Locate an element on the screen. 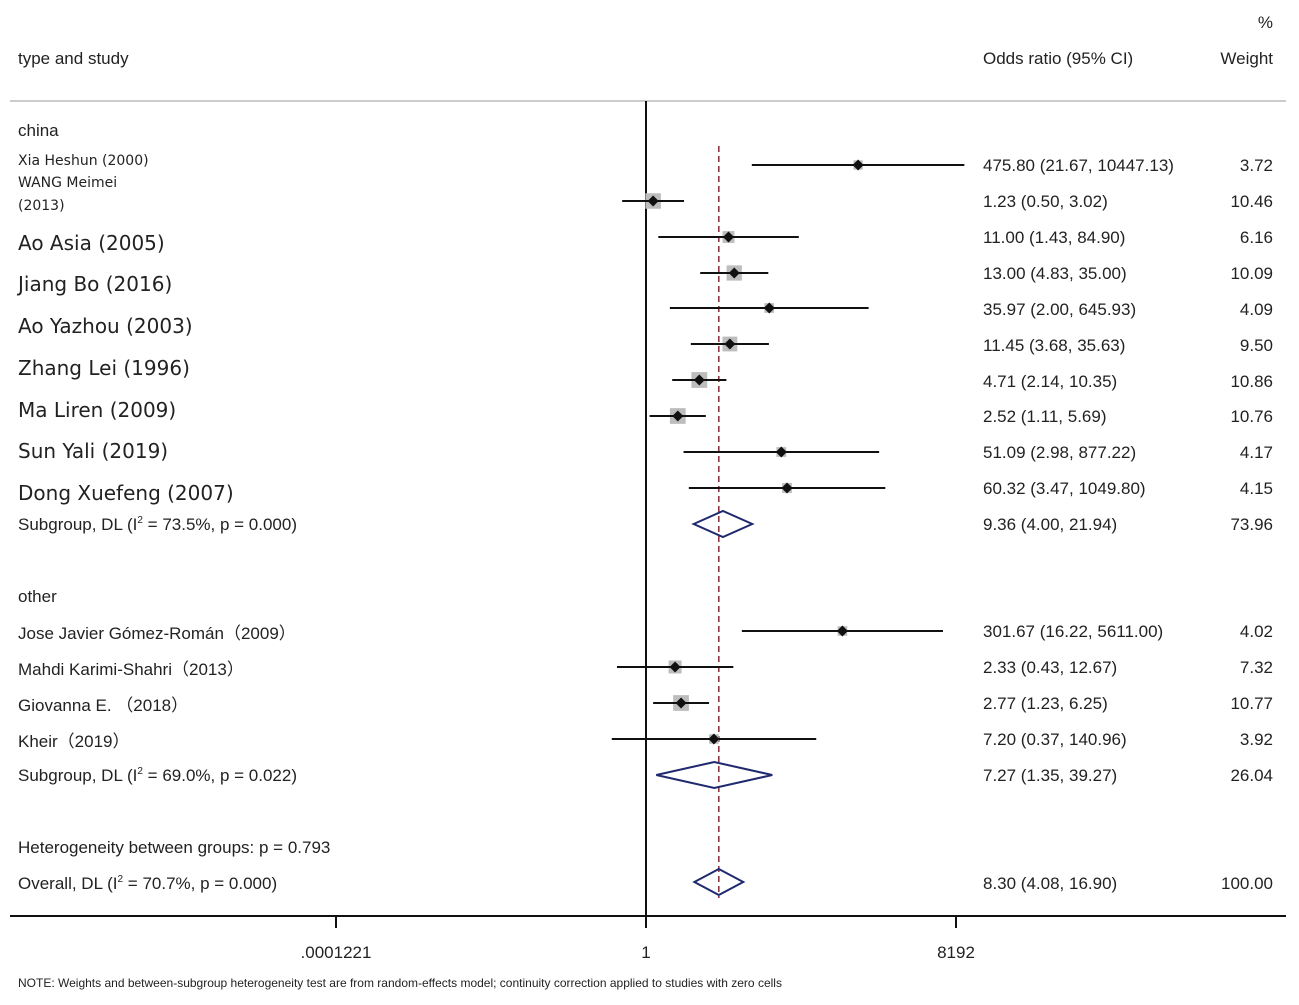  study-label: Ao Asia (2005) is located at coordinates (91, 243).